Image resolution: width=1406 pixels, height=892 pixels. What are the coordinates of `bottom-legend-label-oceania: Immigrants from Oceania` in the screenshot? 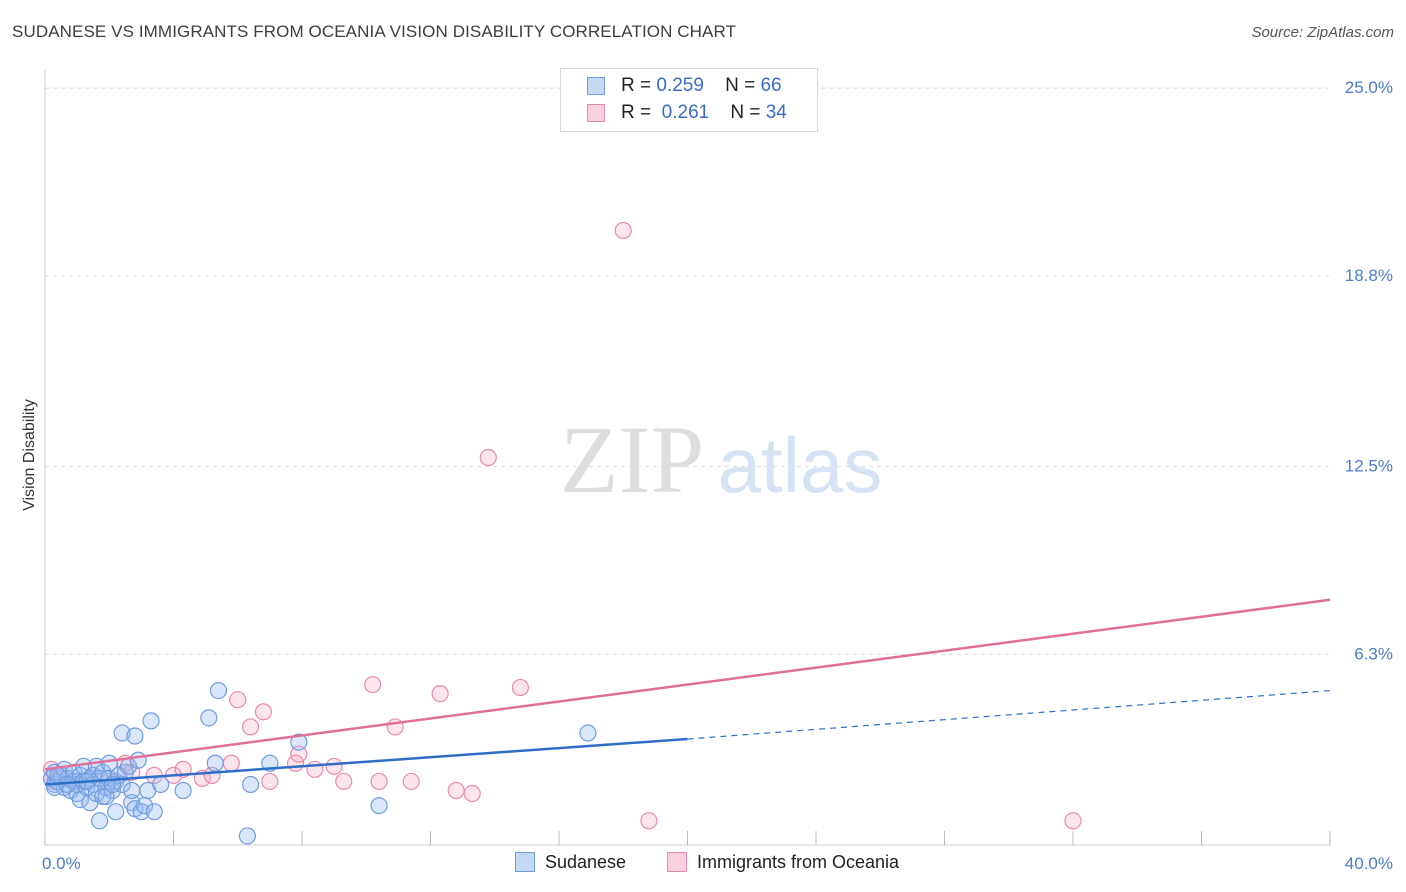 It's located at (798, 862).